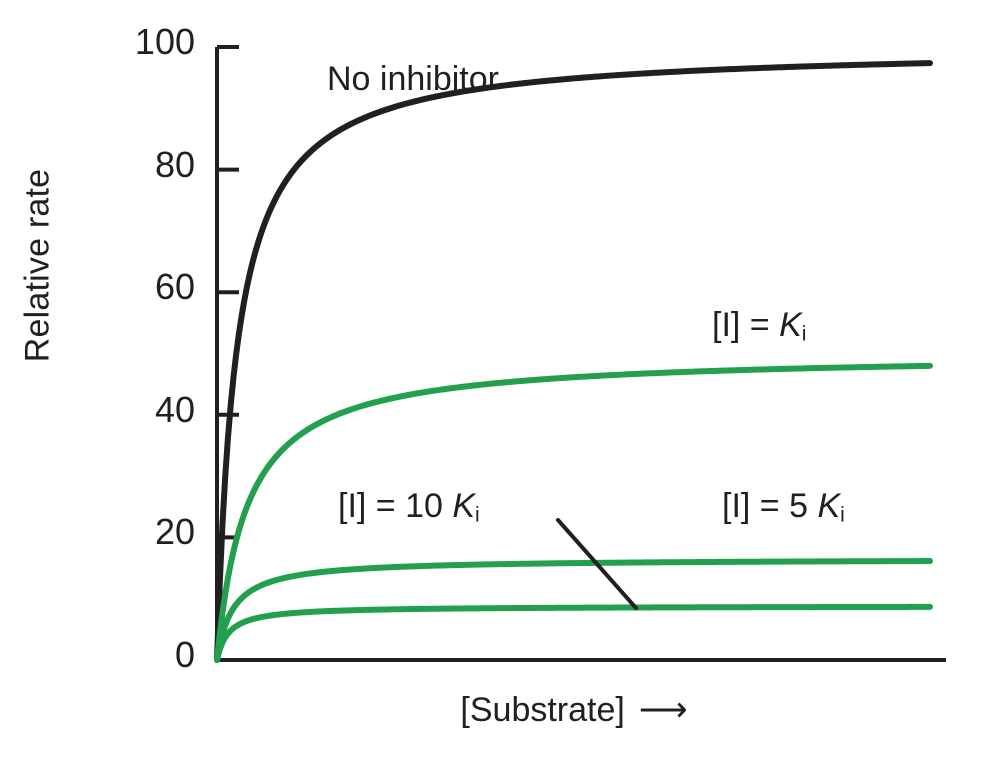 This screenshot has height=770, width=988. What do you see at coordinates (663, 710) in the screenshot?
I see `x-axis-arrow-icon: ⟶` at bounding box center [663, 710].